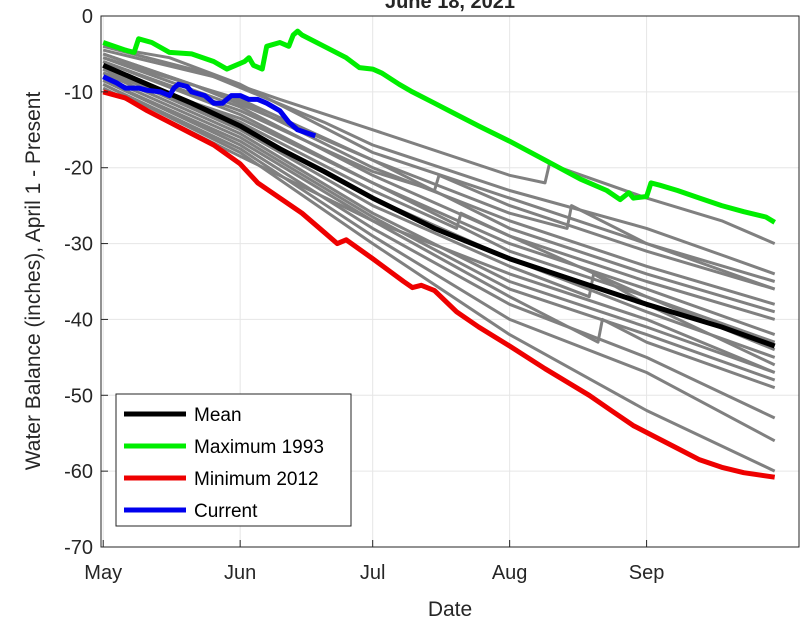  What do you see at coordinates (647, 573) in the screenshot?
I see `x-tick-label: Sep` at bounding box center [647, 573].